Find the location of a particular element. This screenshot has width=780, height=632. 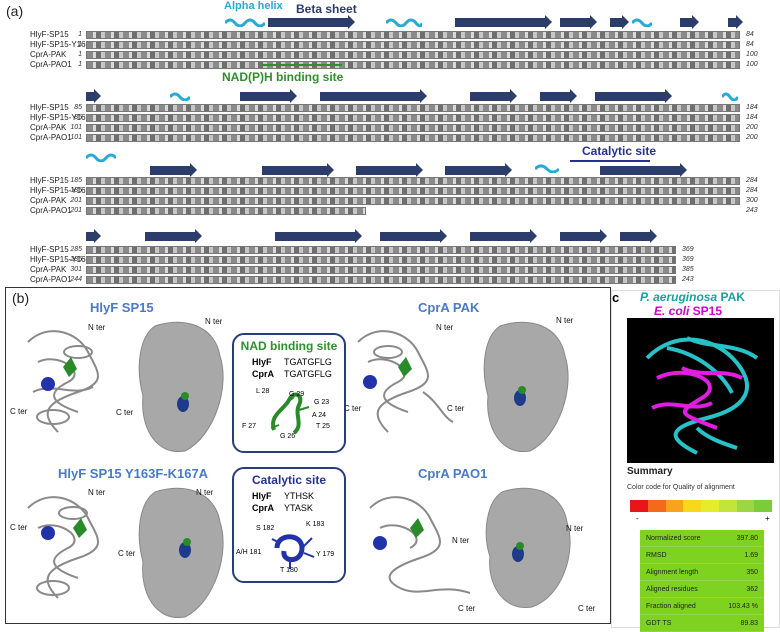

nad-box-title: NAD binding site is located at coordinates (289, 346).